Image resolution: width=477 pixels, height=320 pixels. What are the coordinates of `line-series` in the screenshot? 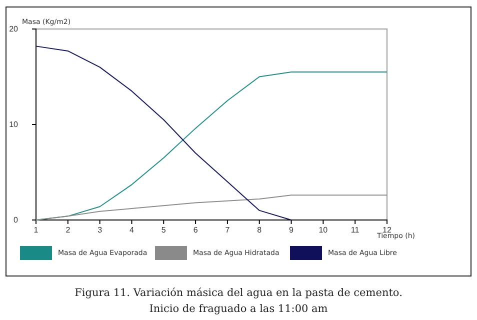 It's located at (212, 207).